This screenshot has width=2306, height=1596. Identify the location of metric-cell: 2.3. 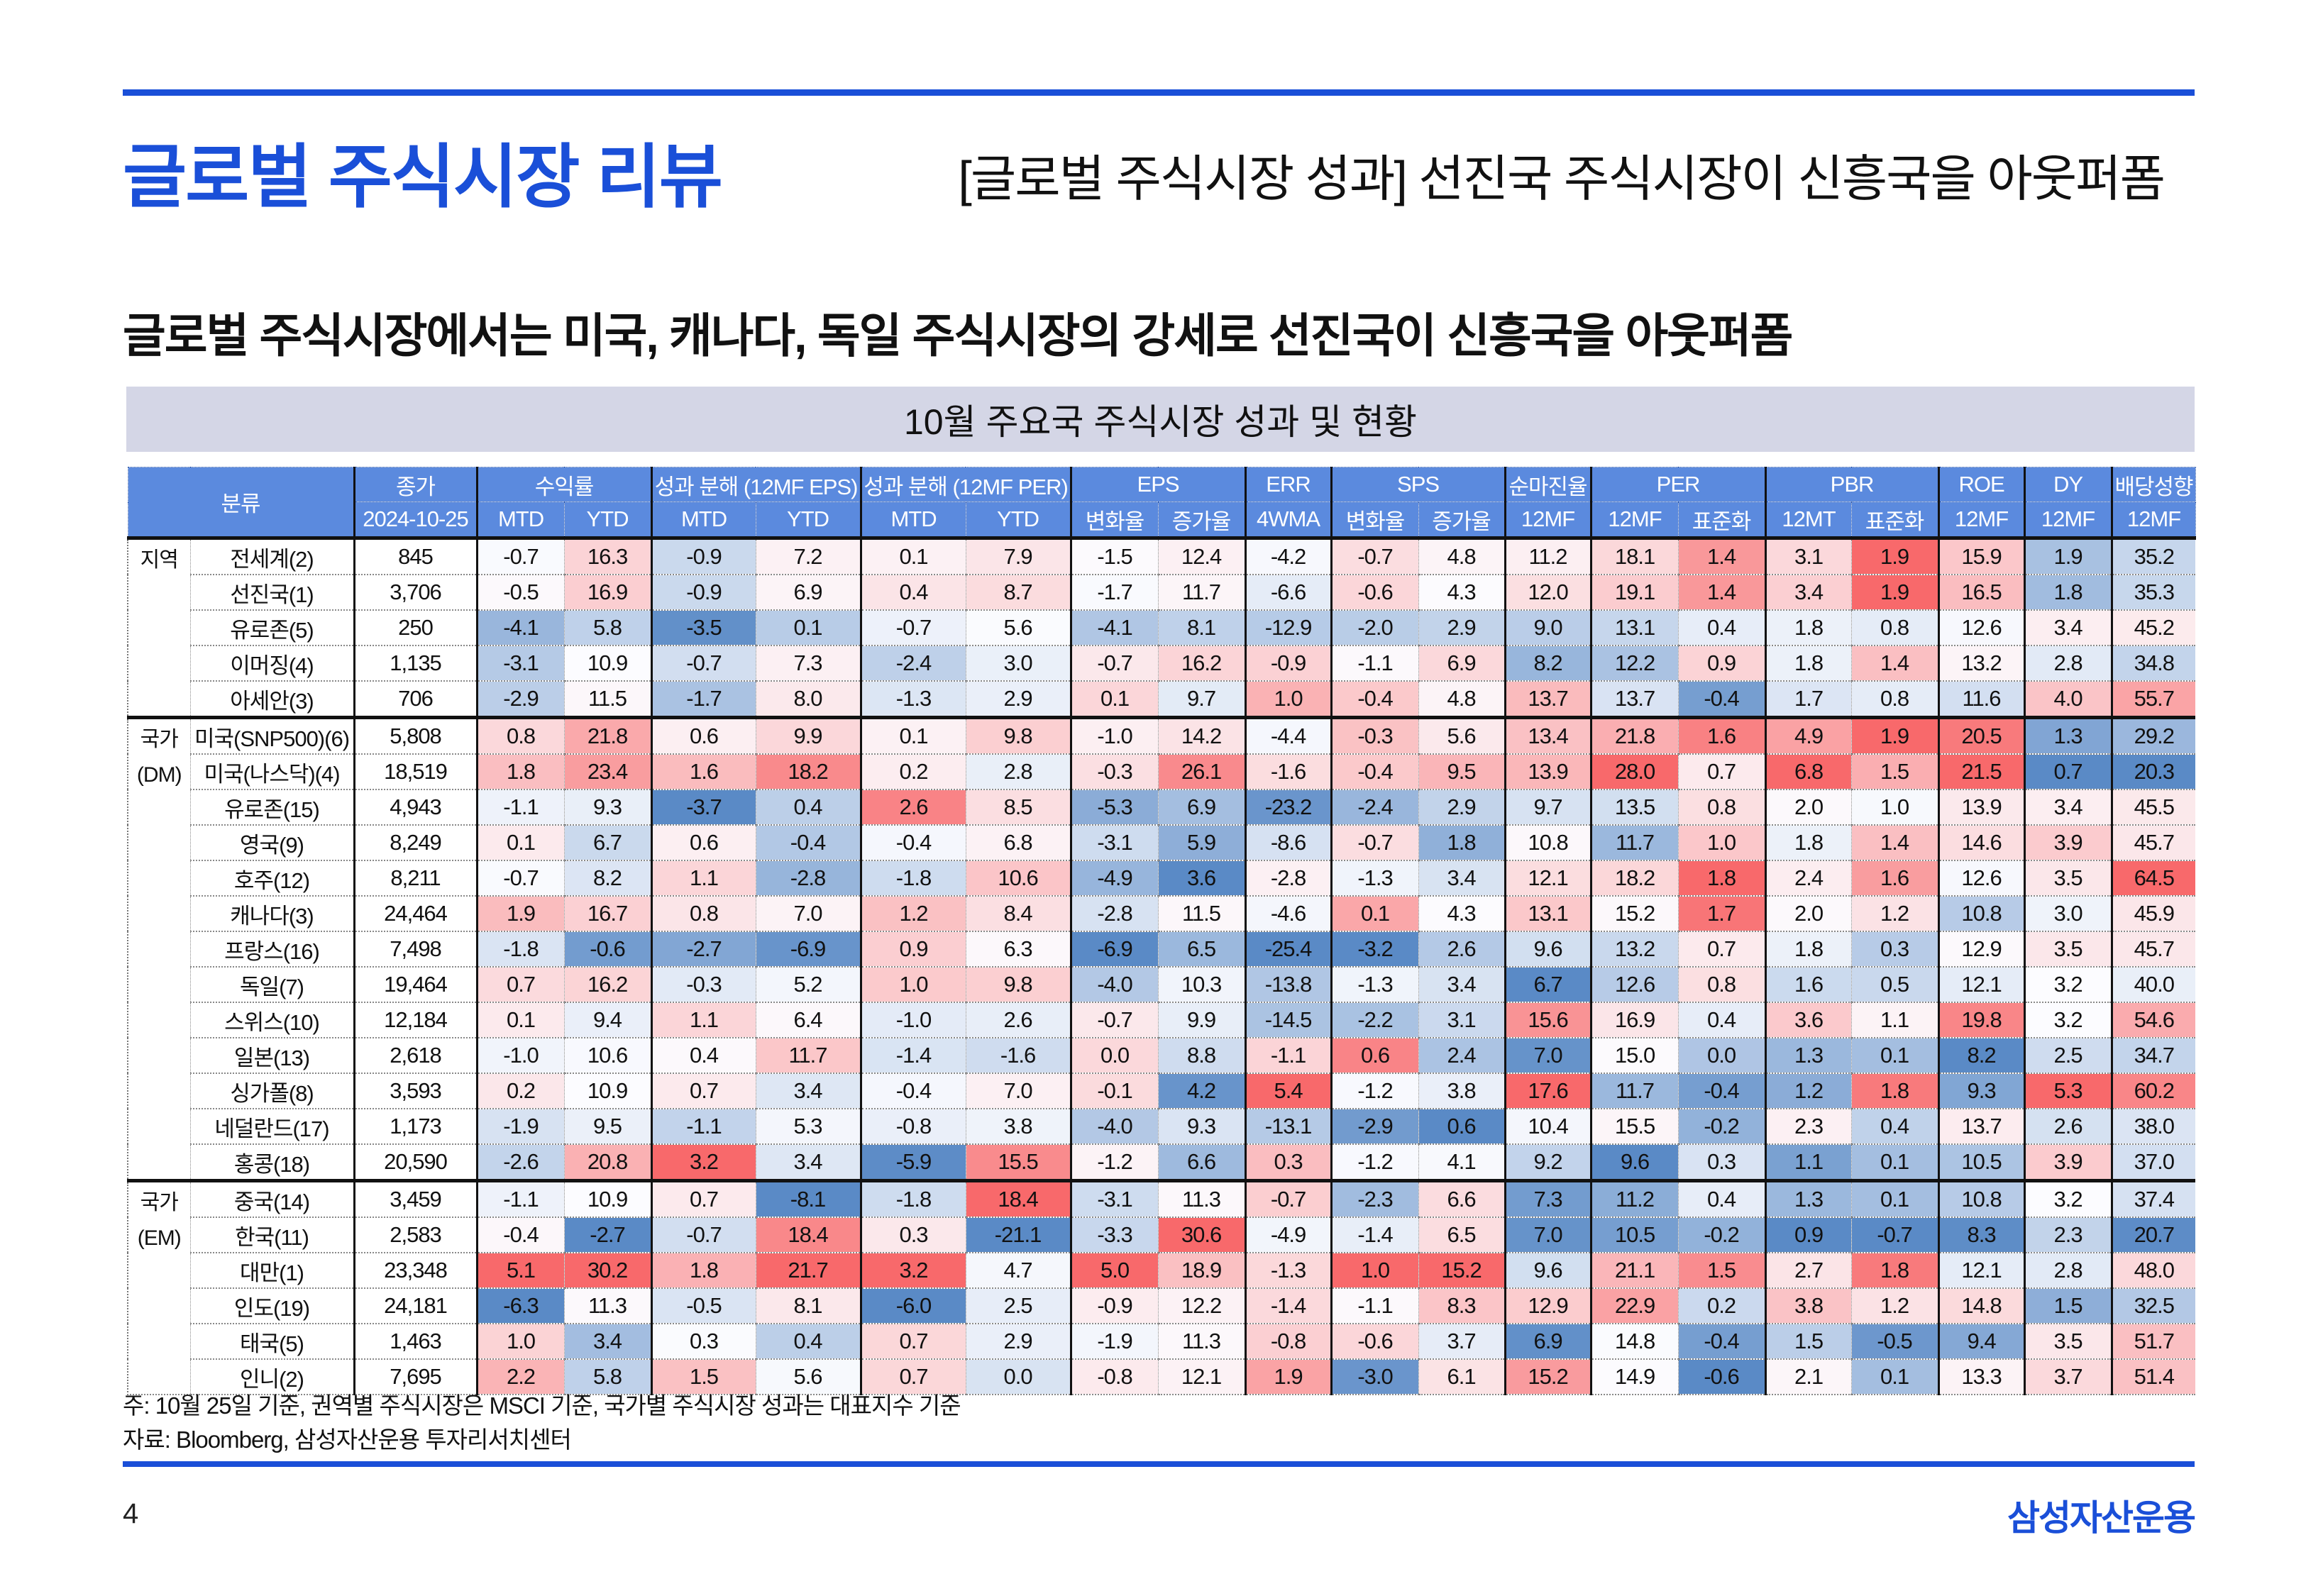
(1808, 1127).